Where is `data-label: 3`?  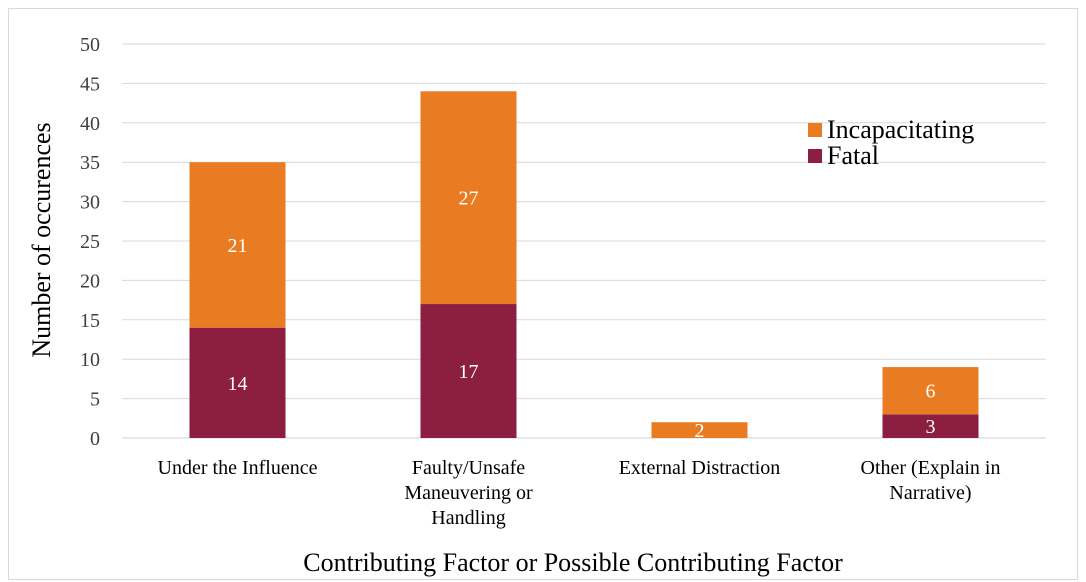 data-label: 3 is located at coordinates (931, 427).